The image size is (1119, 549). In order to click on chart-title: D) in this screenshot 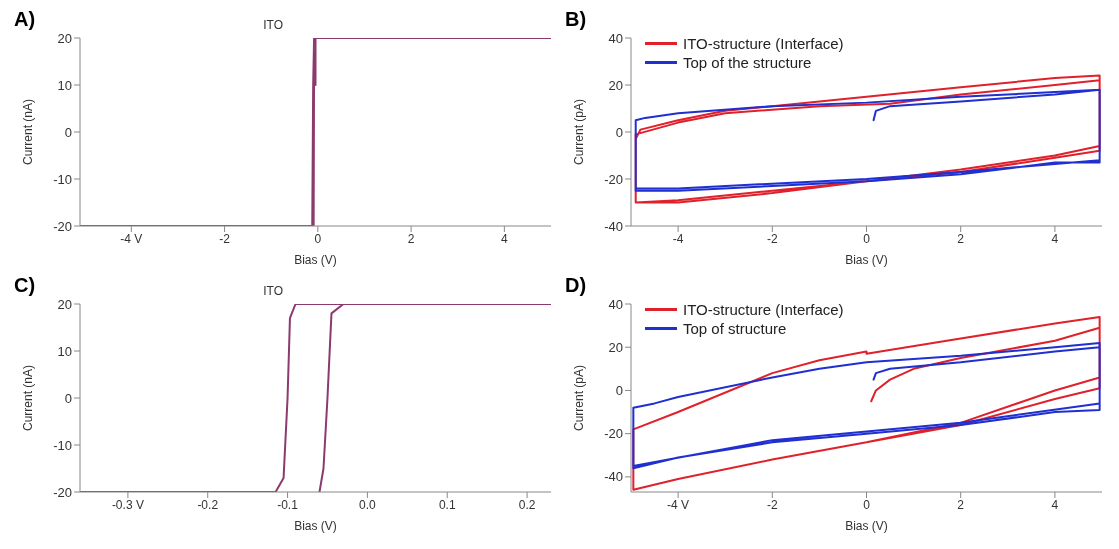, I will do `click(576, 285)`.